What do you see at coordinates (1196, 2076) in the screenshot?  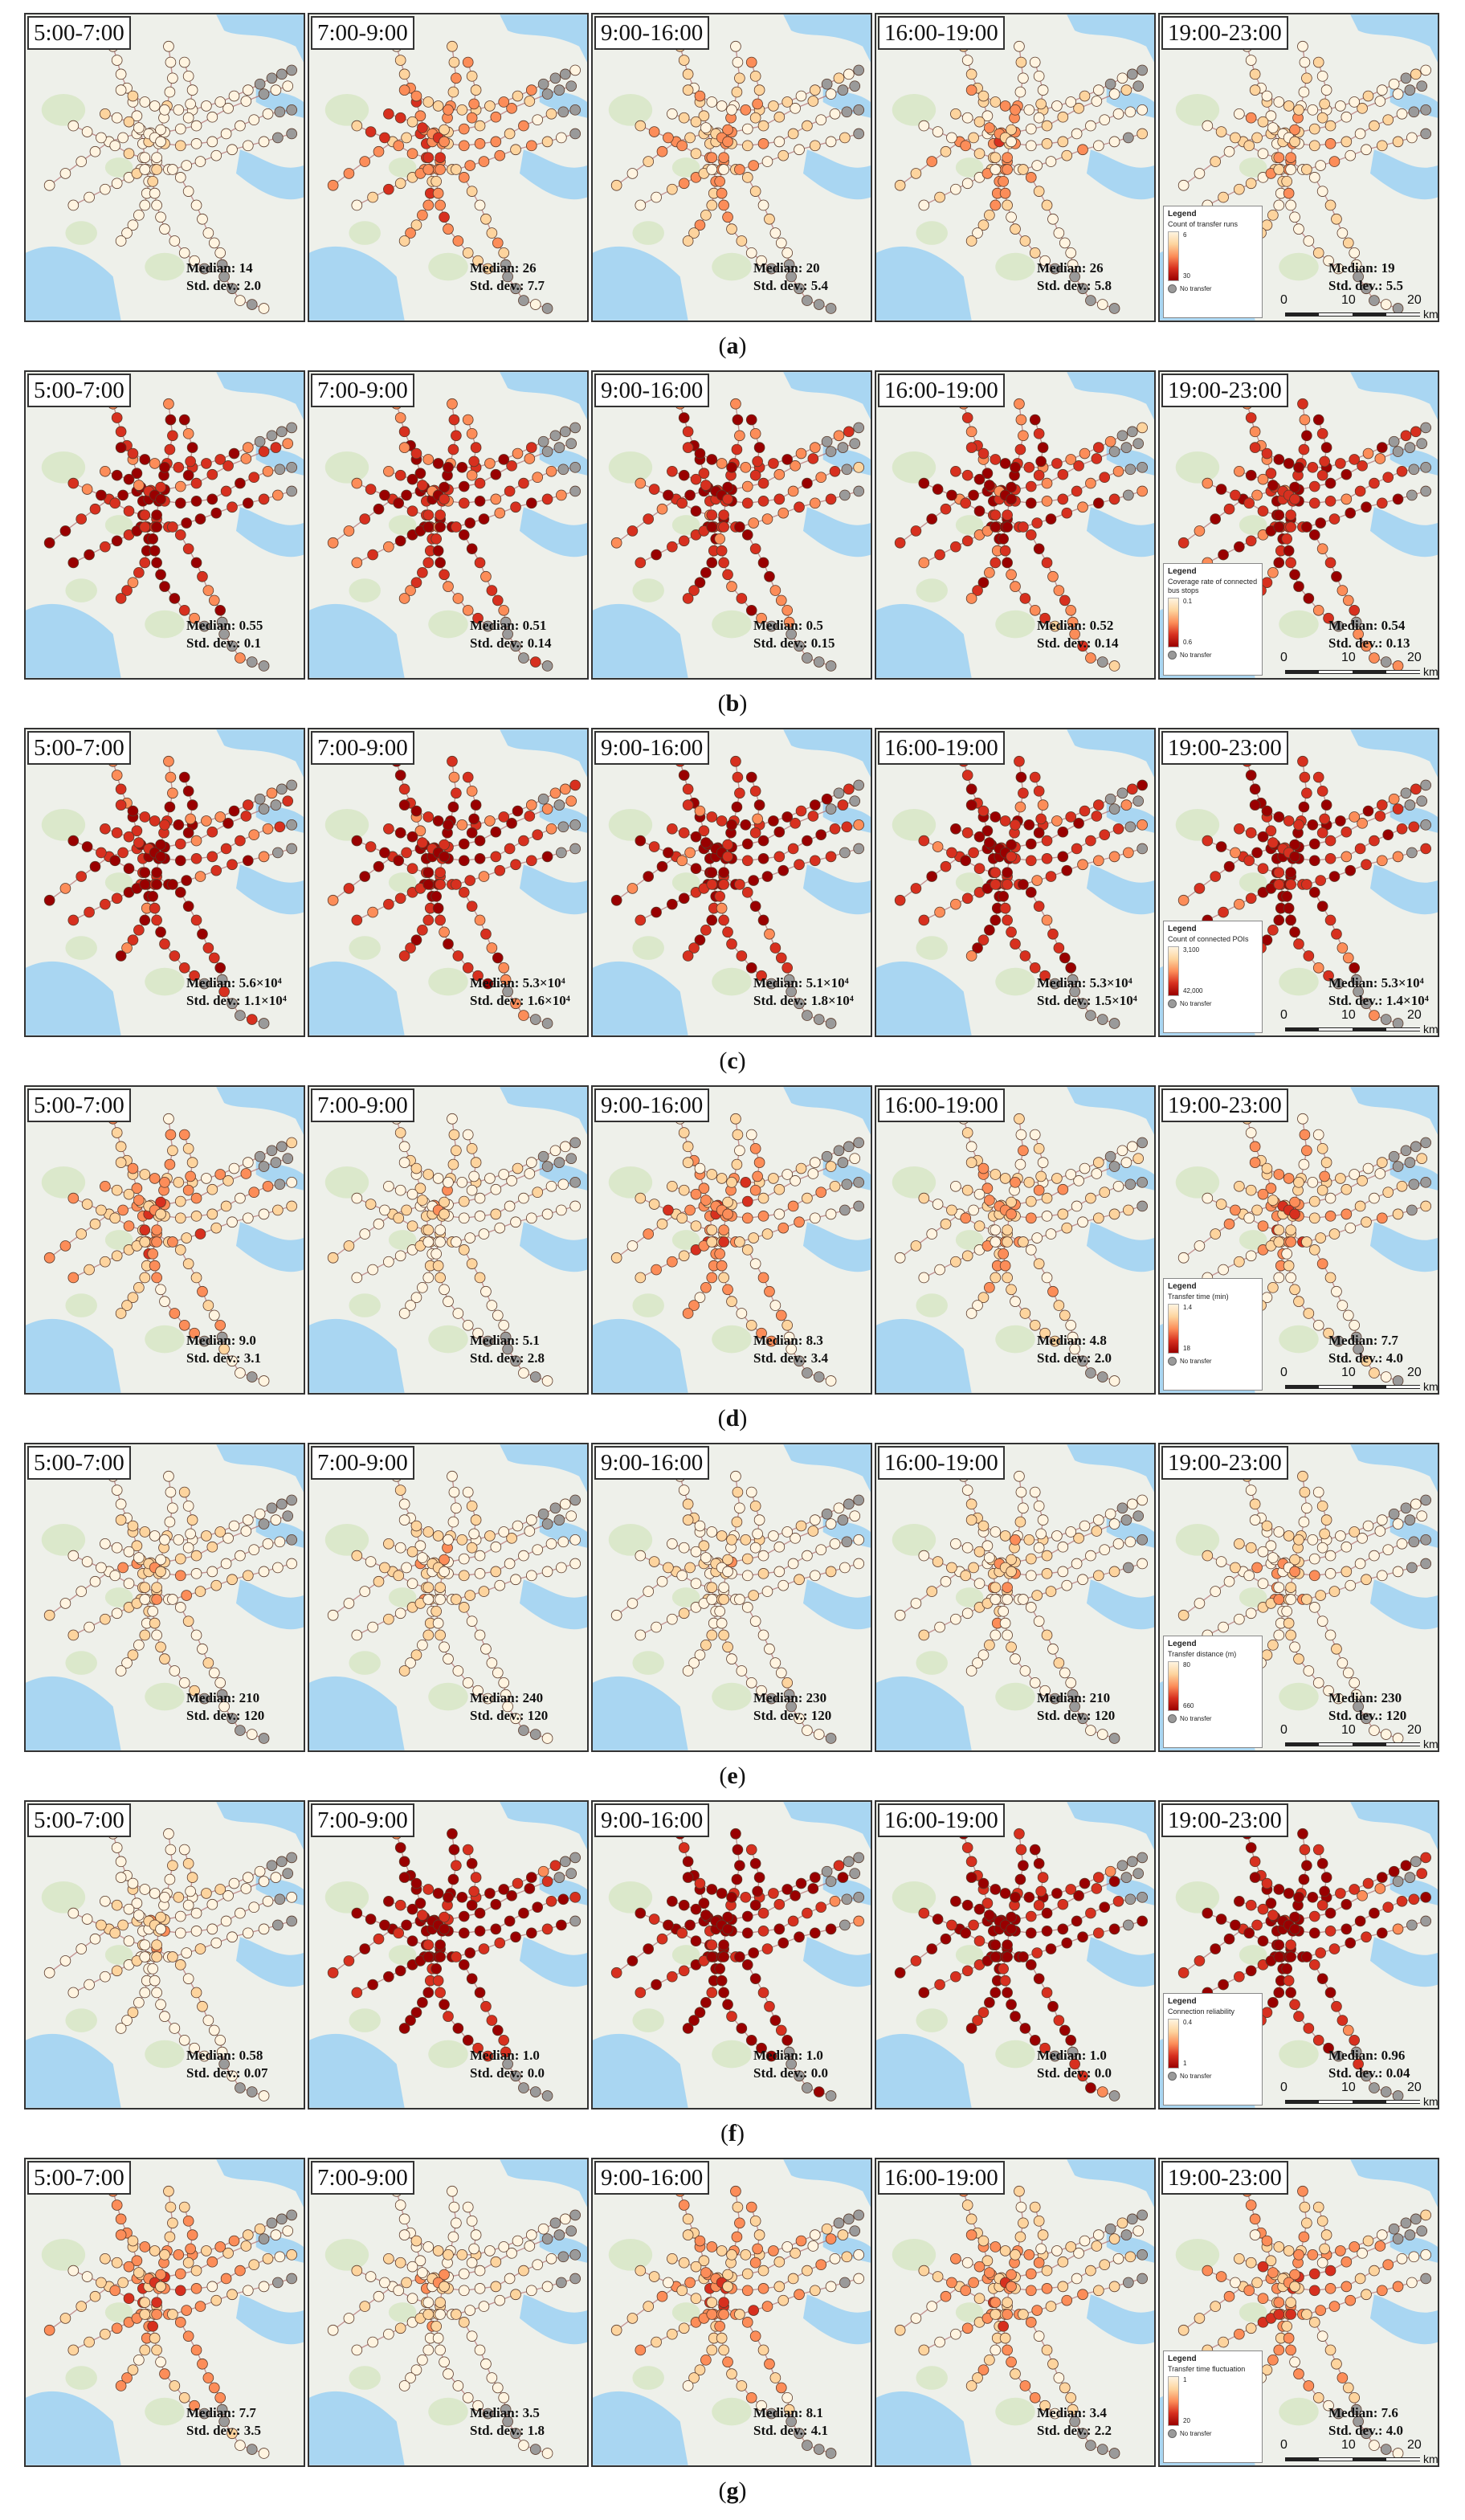 I see `no-transfer-text: No transfer` at bounding box center [1196, 2076].